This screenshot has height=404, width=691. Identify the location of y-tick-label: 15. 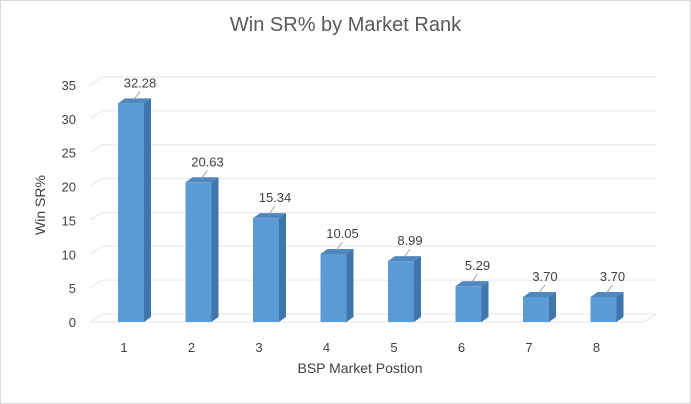
(69, 220).